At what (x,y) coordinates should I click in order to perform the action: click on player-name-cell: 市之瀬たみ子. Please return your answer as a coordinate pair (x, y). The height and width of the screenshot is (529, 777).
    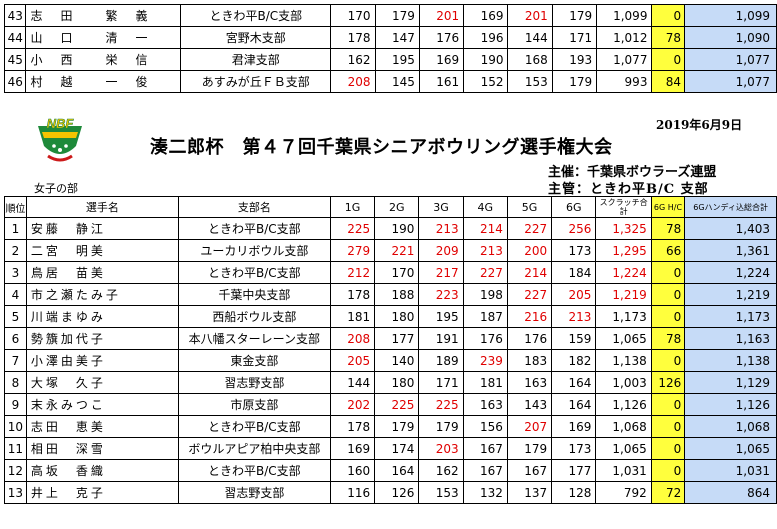
    Looking at the image, I should click on (102, 294).